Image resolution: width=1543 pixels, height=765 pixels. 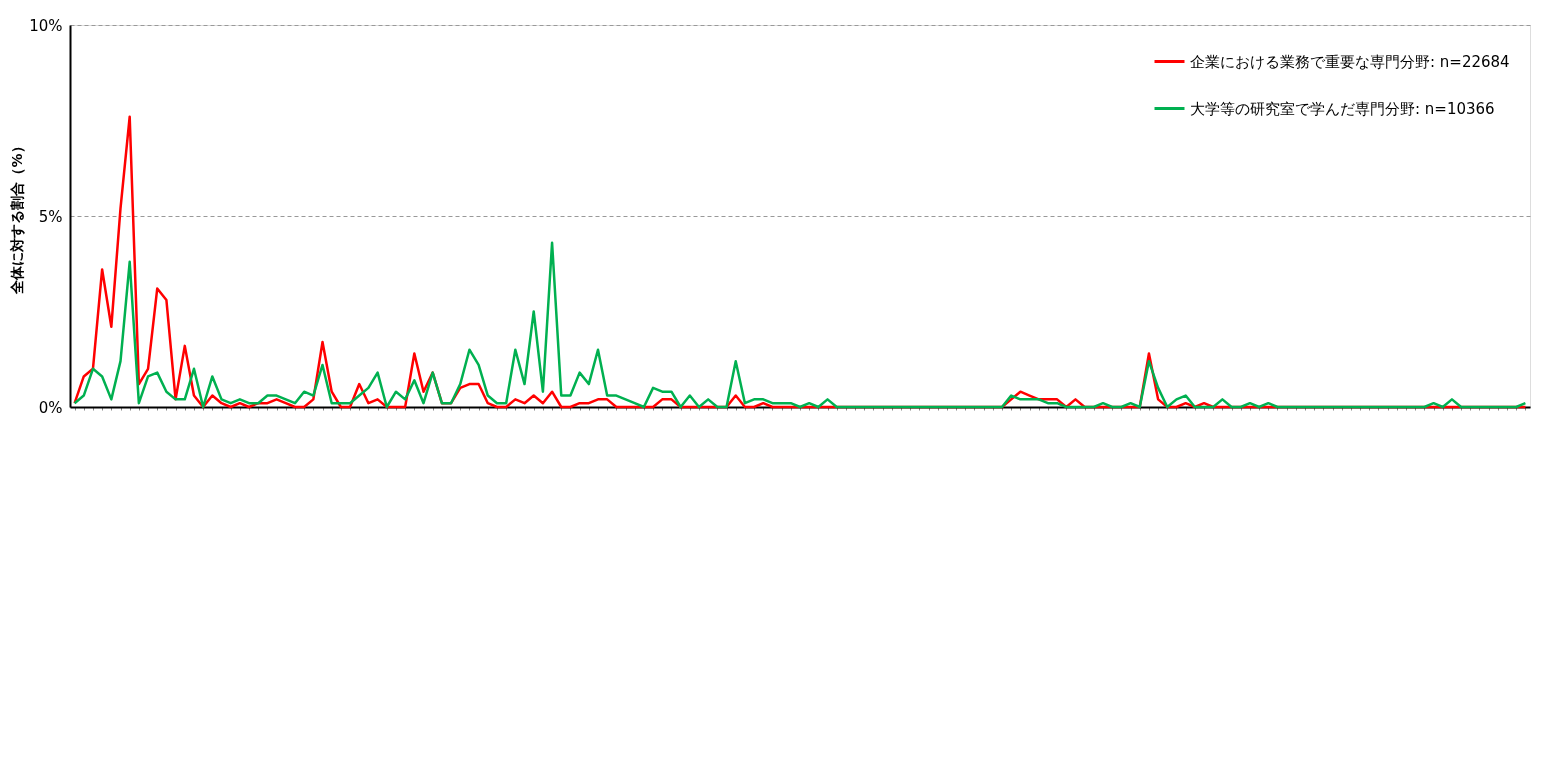 I want to click on legend-label: 企業における業務で重要な専門分野: n=22684, so click(x=1350, y=61).